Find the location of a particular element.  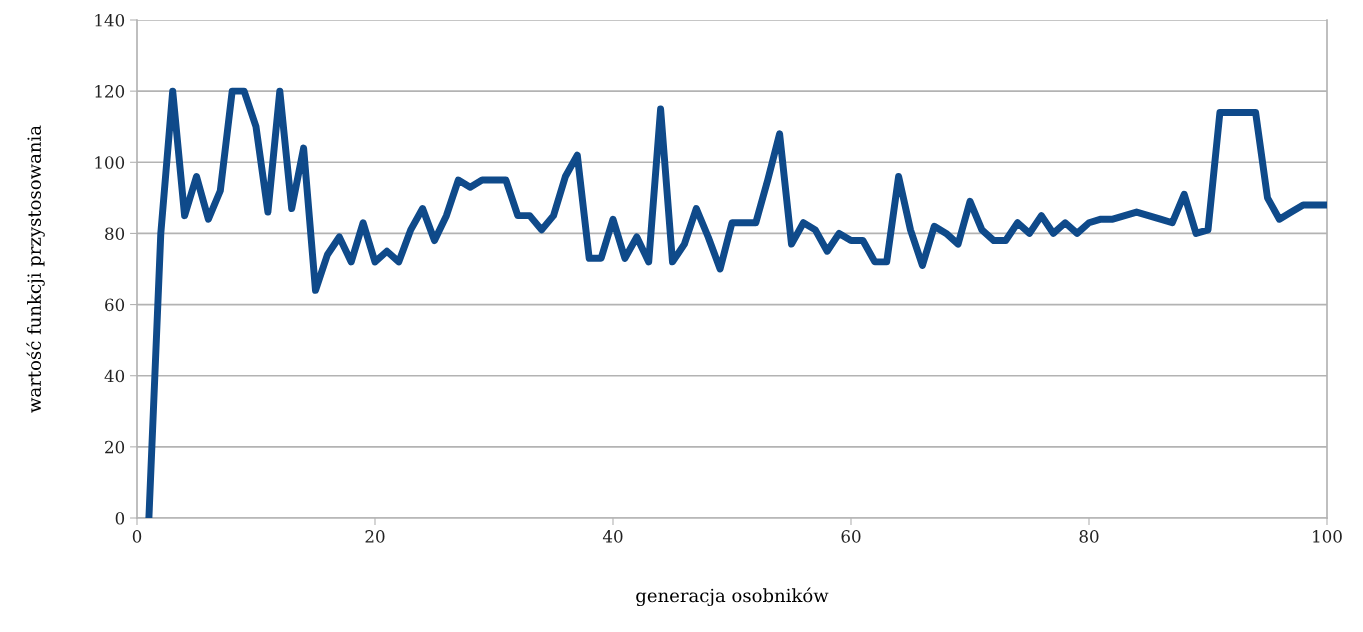

y-tick-label: 20 is located at coordinates (115, 447).